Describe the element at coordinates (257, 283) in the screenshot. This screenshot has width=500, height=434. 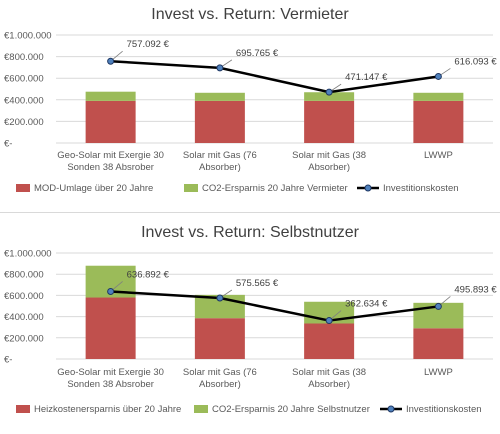
I see `data-label: 575.565 €` at that location.